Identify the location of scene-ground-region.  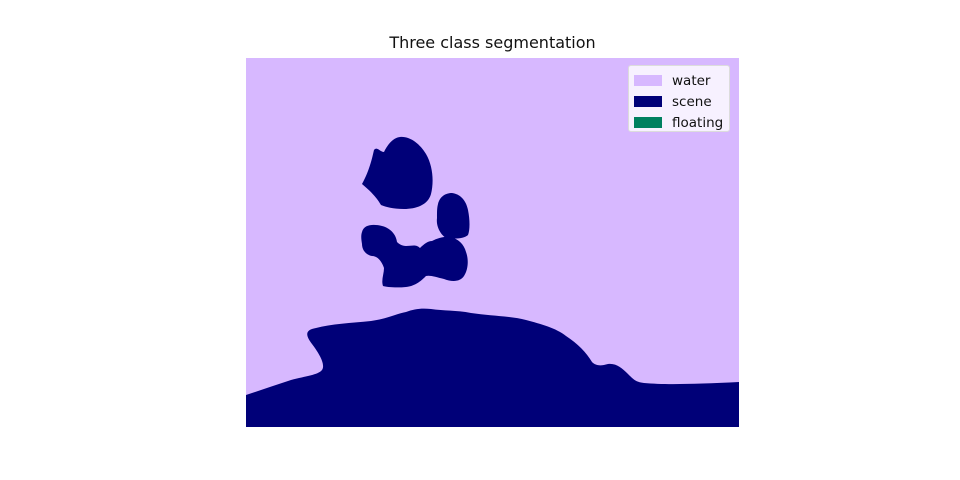
(492, 367).